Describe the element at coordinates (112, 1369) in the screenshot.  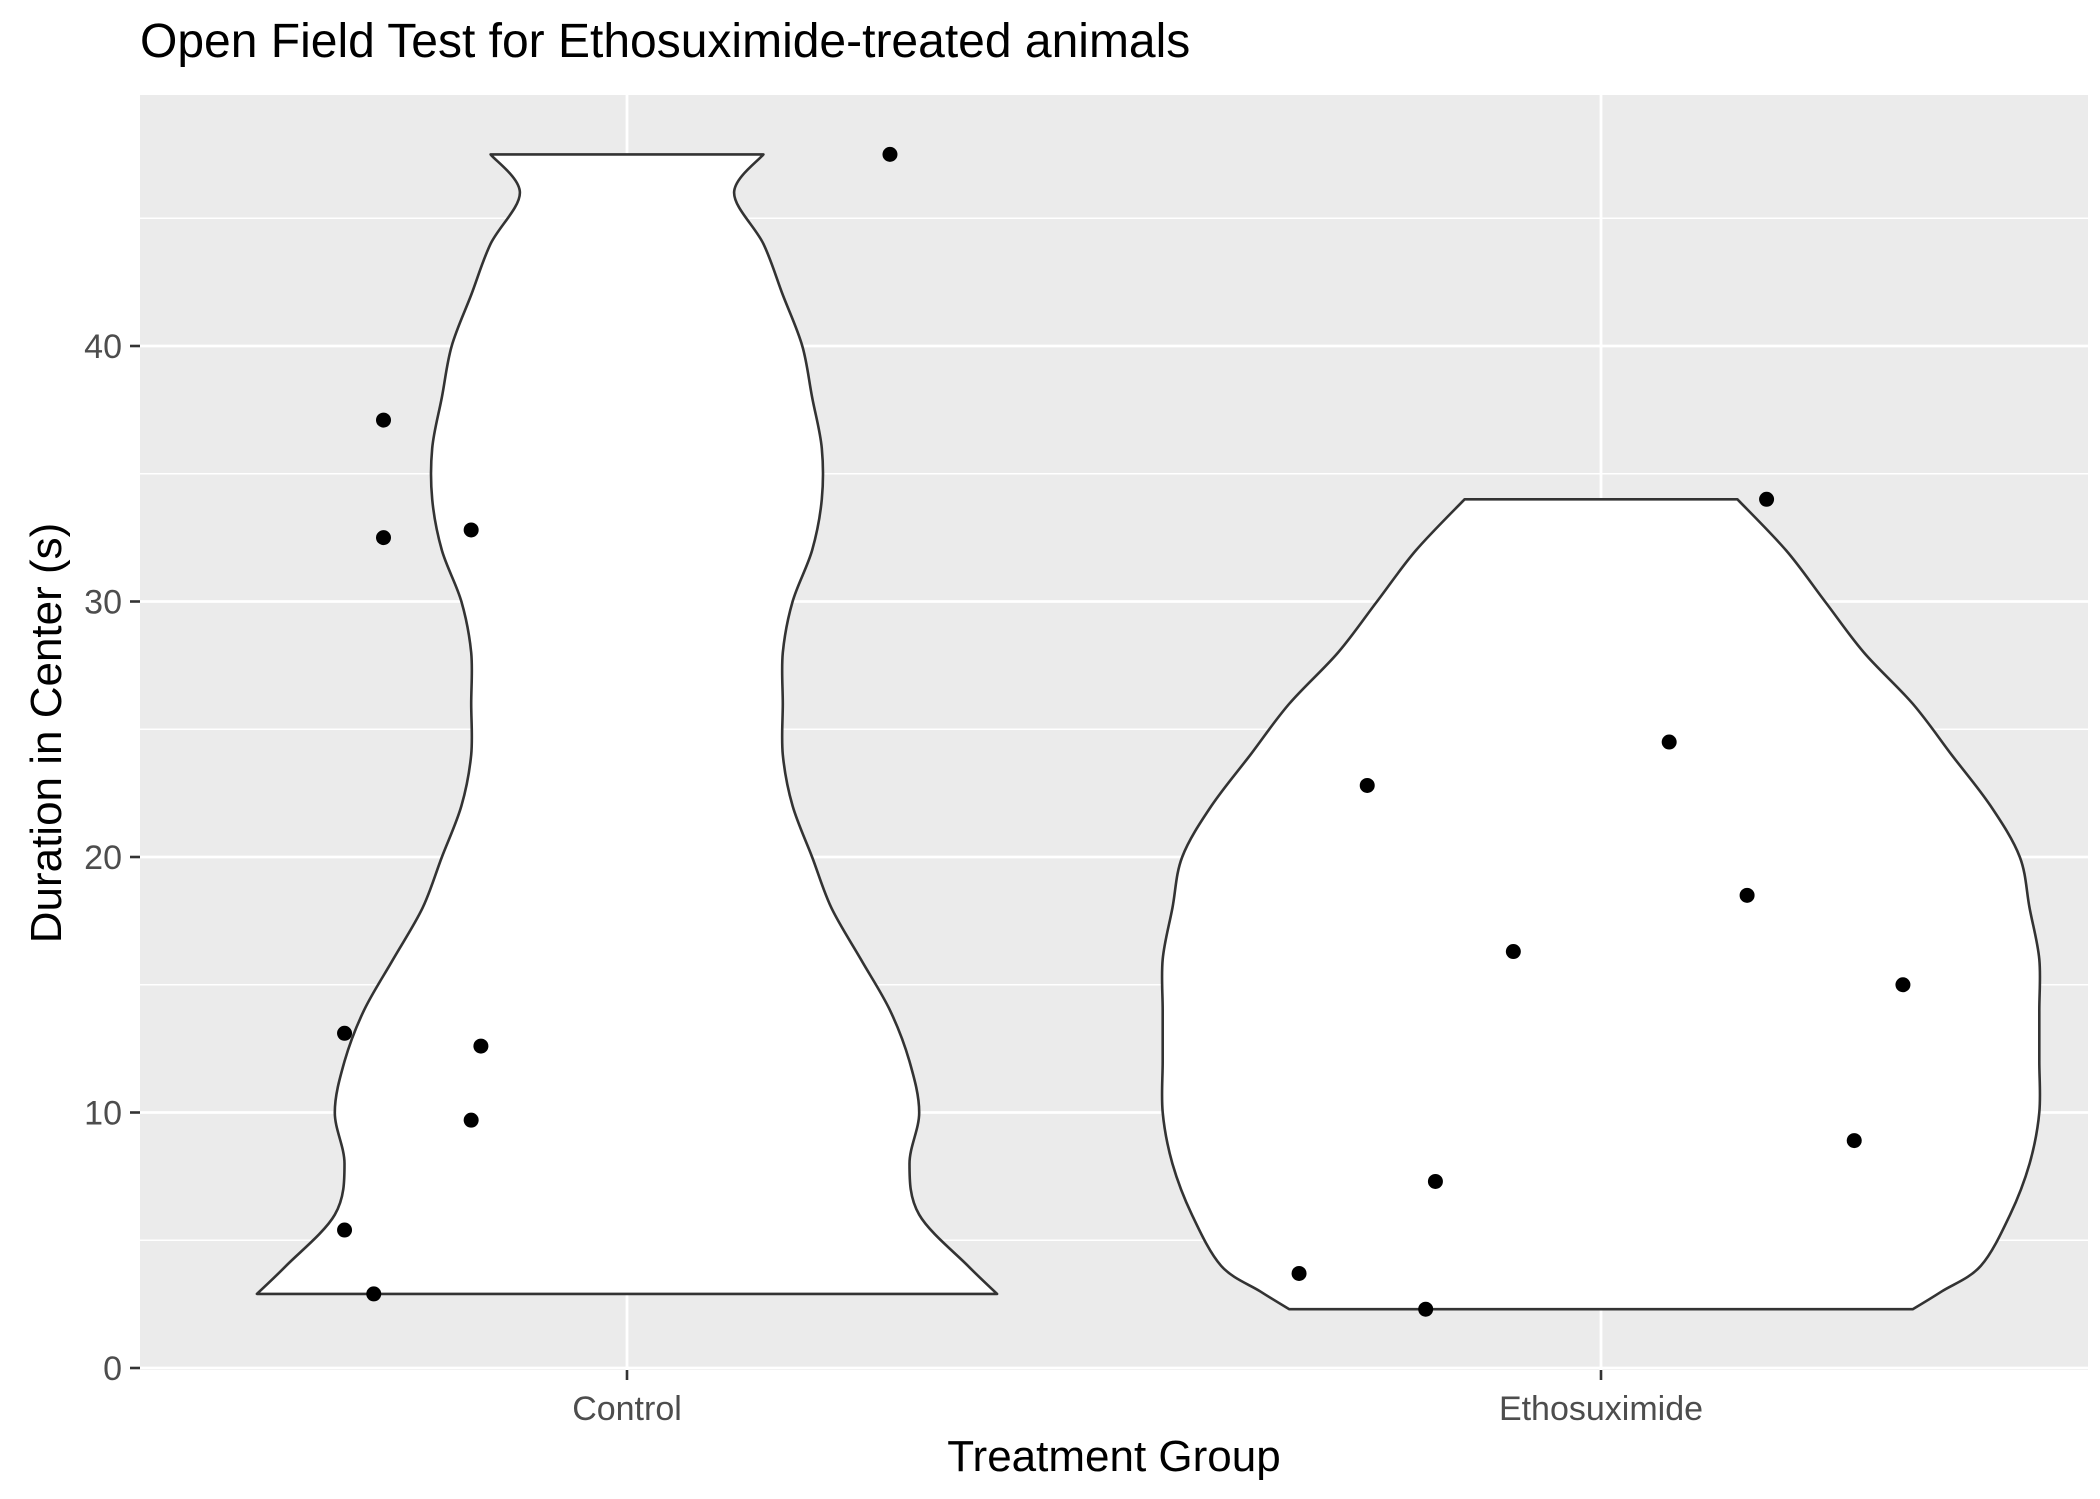
I see `y-tick-label: 0` at that location.